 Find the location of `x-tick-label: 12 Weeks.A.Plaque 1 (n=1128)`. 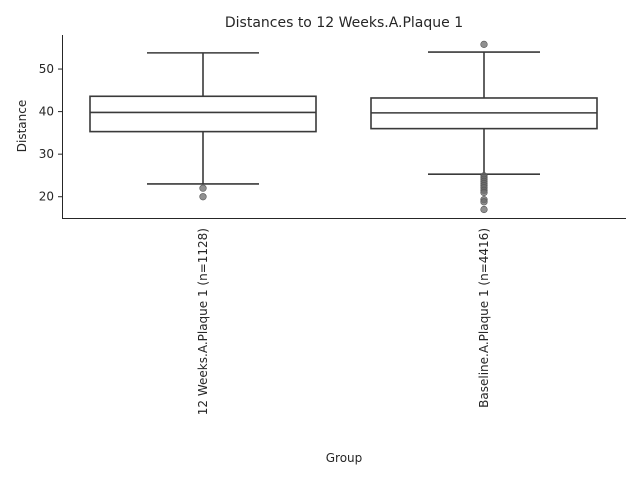

x-tick-label: 12 Weeks.A.Plaque 1 (n=1128) is located at coordinates (203, 321).